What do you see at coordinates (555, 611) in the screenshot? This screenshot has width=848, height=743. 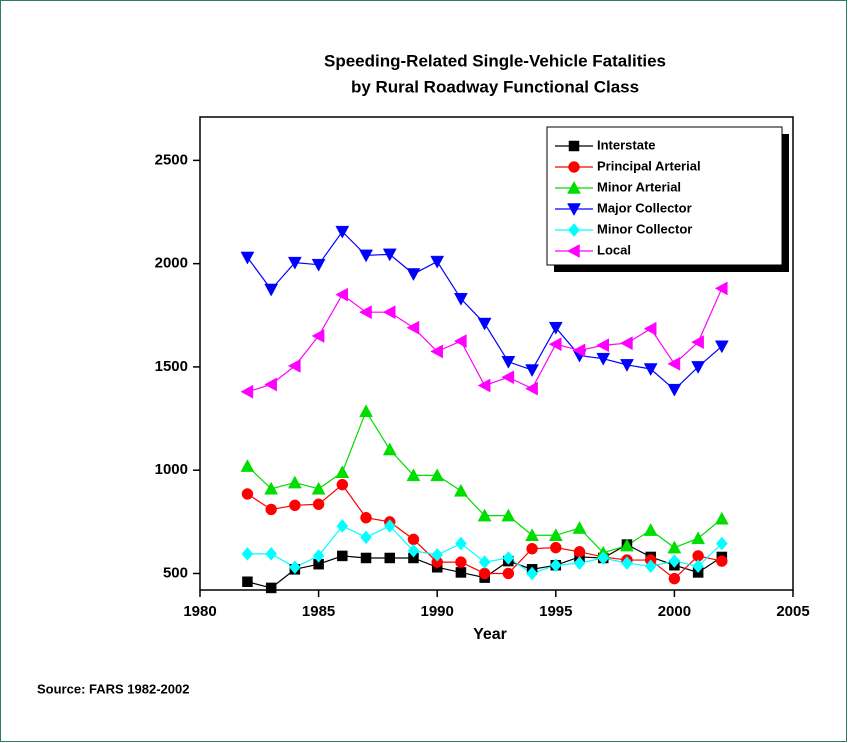 I see `x-tick-label: 1995` at bounding box center [555, 611].